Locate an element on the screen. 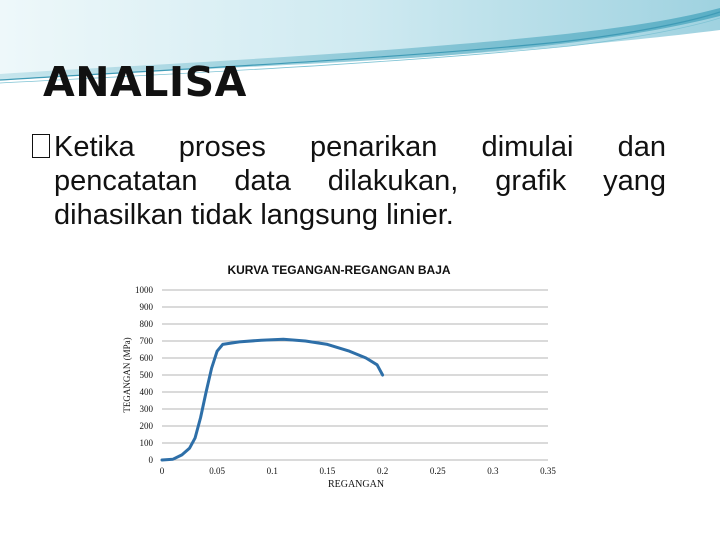  y-tick-label: 200 is located at coordinates (147, 426).